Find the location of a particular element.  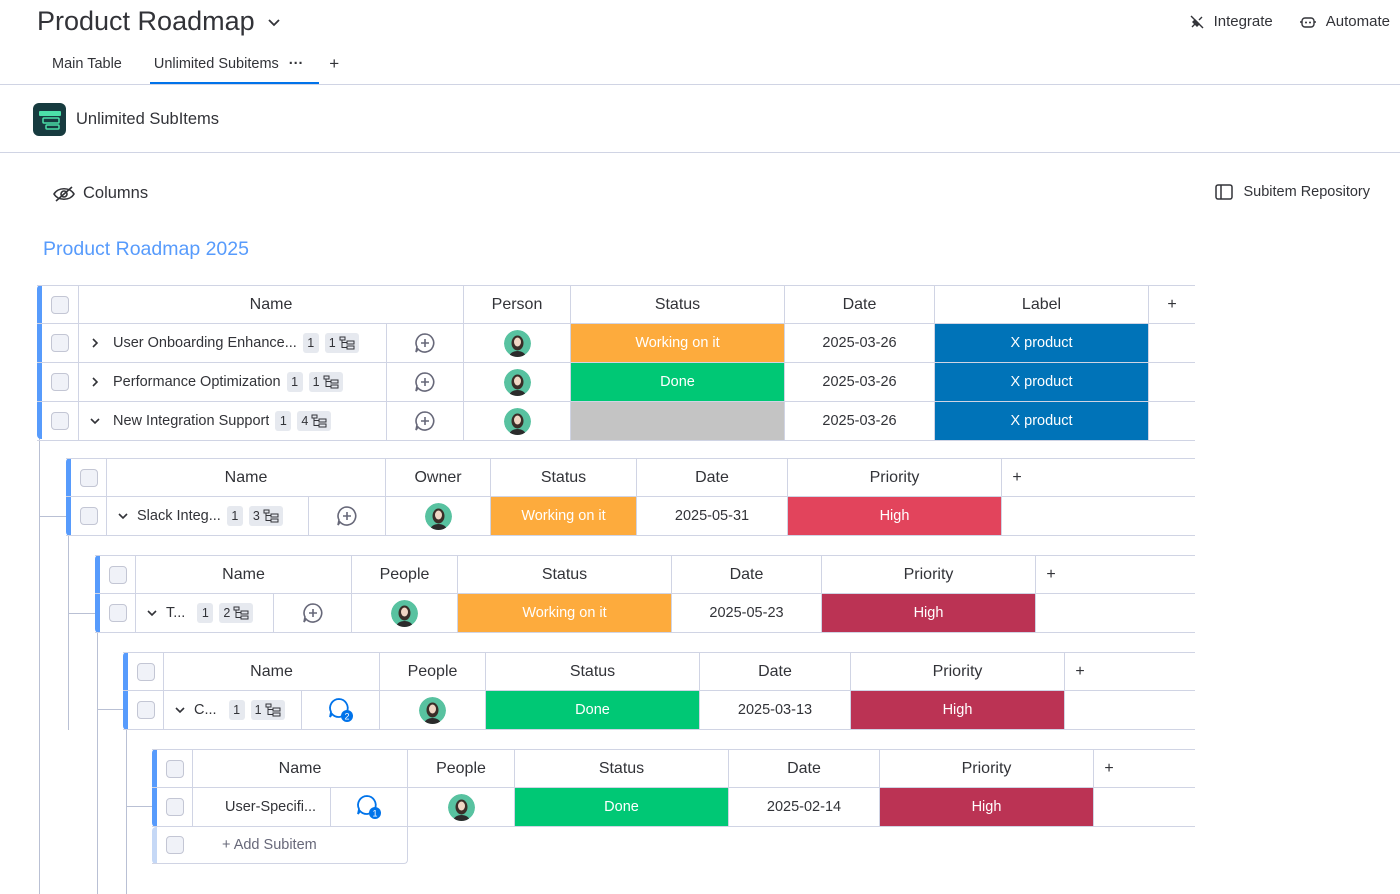

subitem-repository-button: Subitem Repository is located at coordinates (1292, 192).